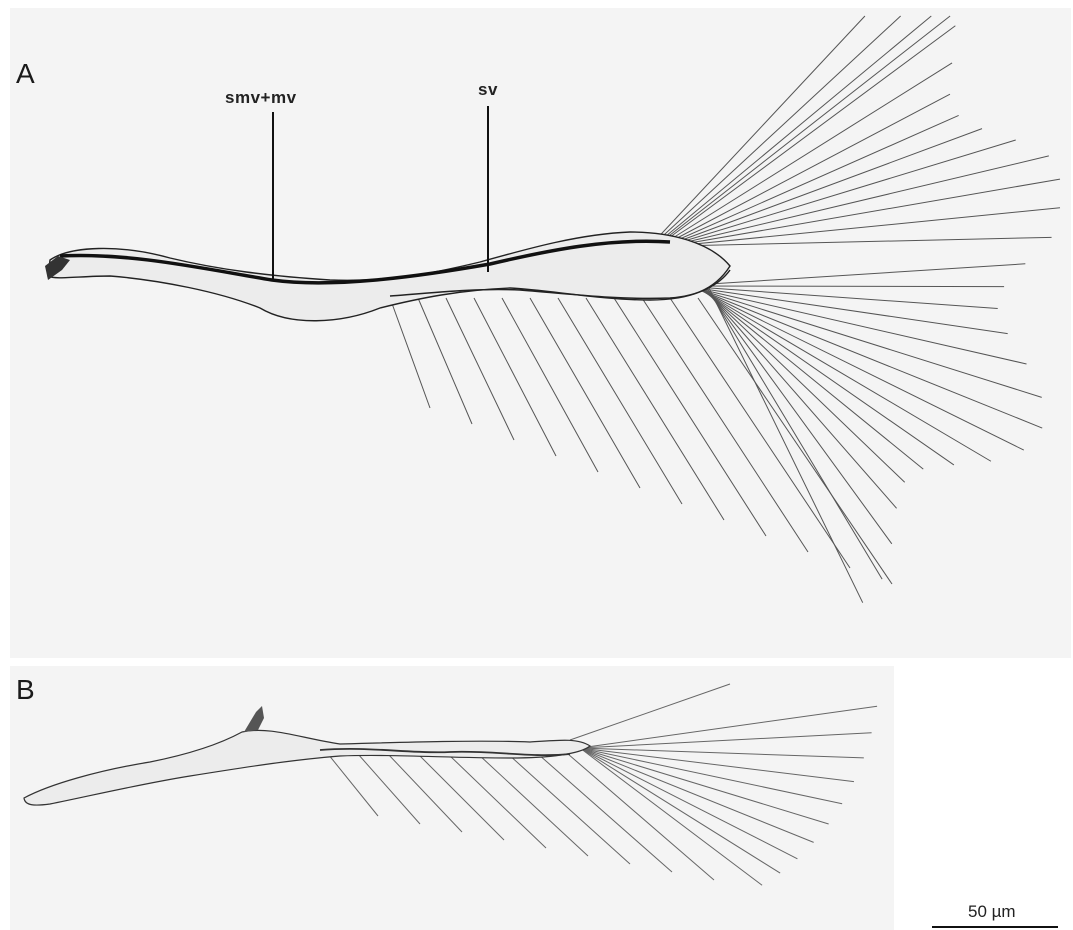 The width and height of the screenshot is (1073, 930). I want to click on panel-letter-a: A, so click(25, 73).